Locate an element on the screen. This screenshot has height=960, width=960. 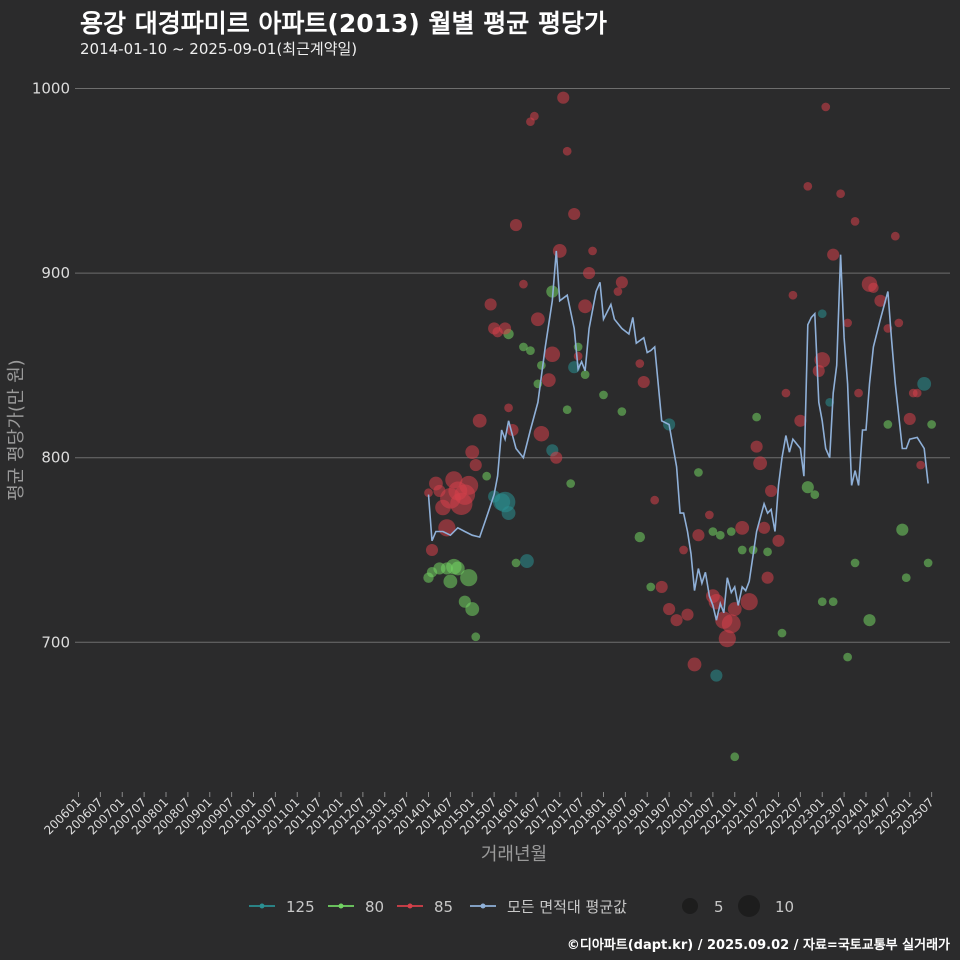
size-legend-label: 10 is located at coordinates (784, 907).